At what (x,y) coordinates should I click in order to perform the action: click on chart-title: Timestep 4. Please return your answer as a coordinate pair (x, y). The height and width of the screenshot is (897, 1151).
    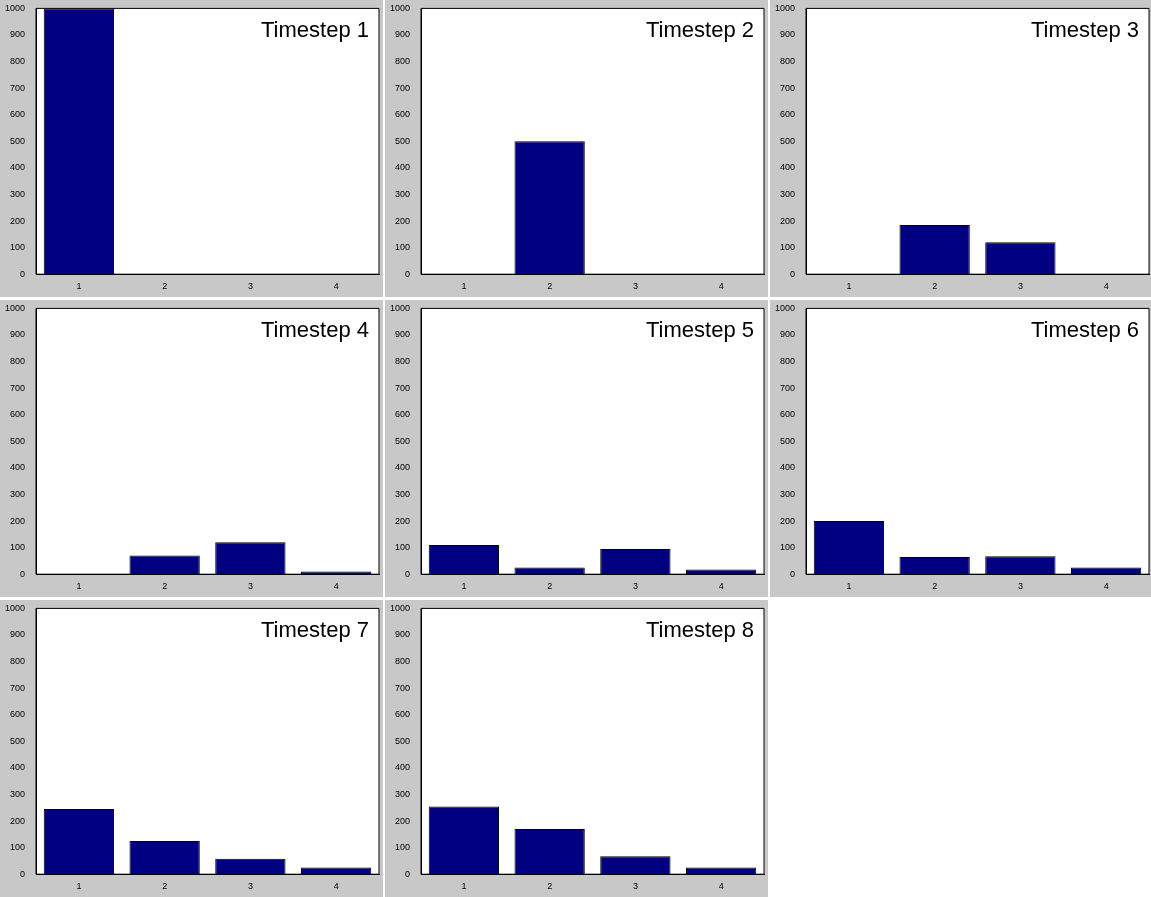
    Looking at the image, I should click on (314, 330).